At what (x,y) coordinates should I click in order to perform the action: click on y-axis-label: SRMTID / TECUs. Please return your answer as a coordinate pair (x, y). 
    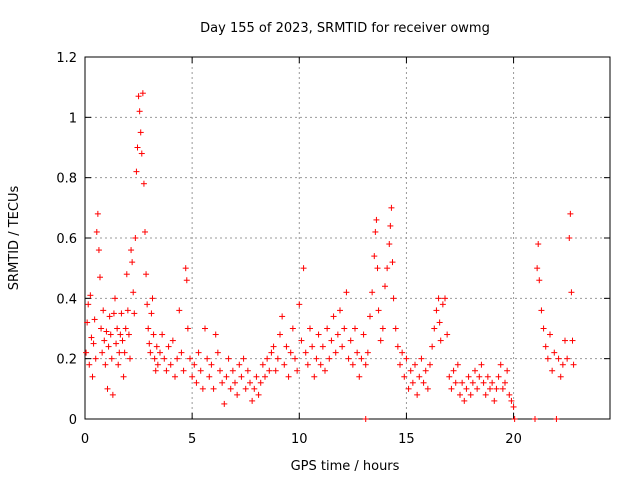
    Looking at the image, I should click on (14, 238).